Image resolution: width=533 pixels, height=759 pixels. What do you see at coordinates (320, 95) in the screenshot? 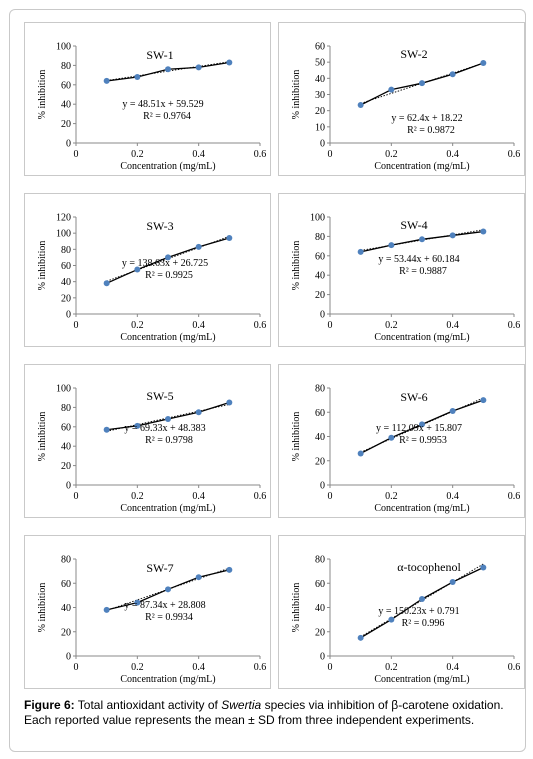
I see `y-tick-label: 30` at bounding box center [320, 95].